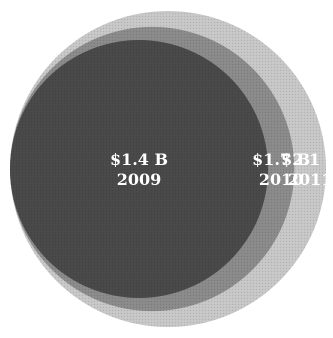 The width and height of the screenshot is (333, 338). What do you see at coordinates (310, 179) in the screenshot?
I see `year-label-2011: 2011` at bounding box center [310, 179].